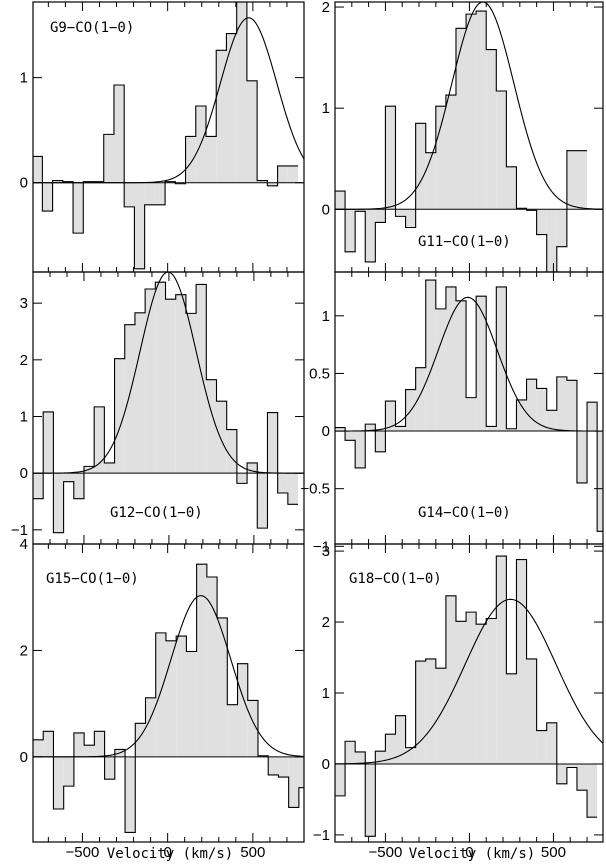 The image size is (606, 865). What do you see at coordinates (464, 513) in the screenshot?
I see `panel-label: G14−CO(1−0)` at bounding box center [464, 513].